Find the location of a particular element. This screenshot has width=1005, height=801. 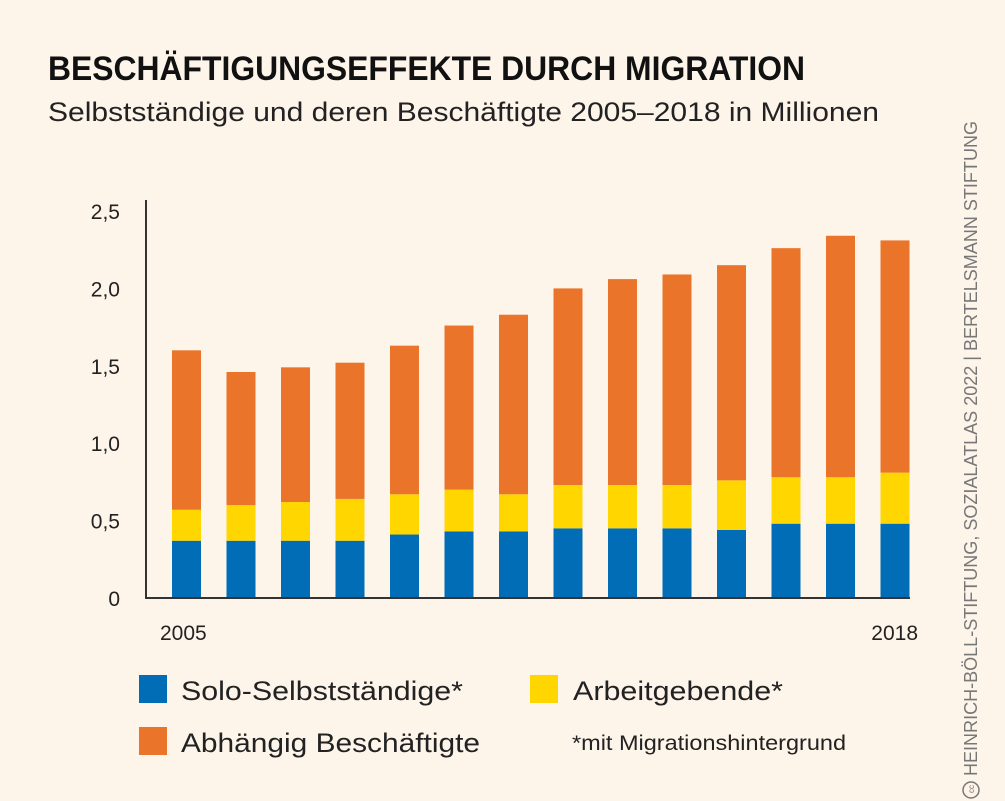

x-tick-label-2018: 2018 is located at coordinates (894, 633).